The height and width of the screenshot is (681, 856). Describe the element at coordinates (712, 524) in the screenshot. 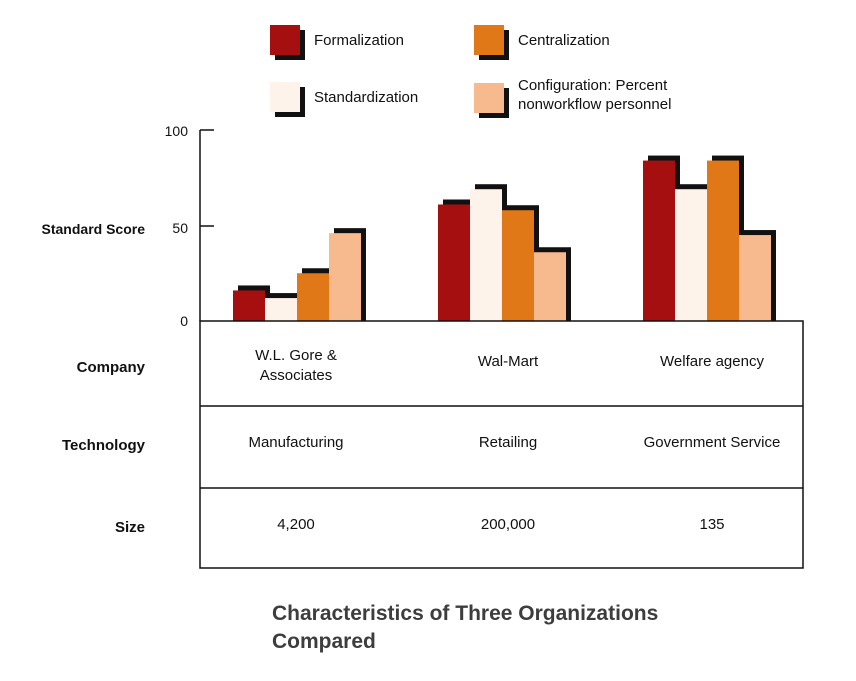

I see `cell-size-welfare: 135` at that location.